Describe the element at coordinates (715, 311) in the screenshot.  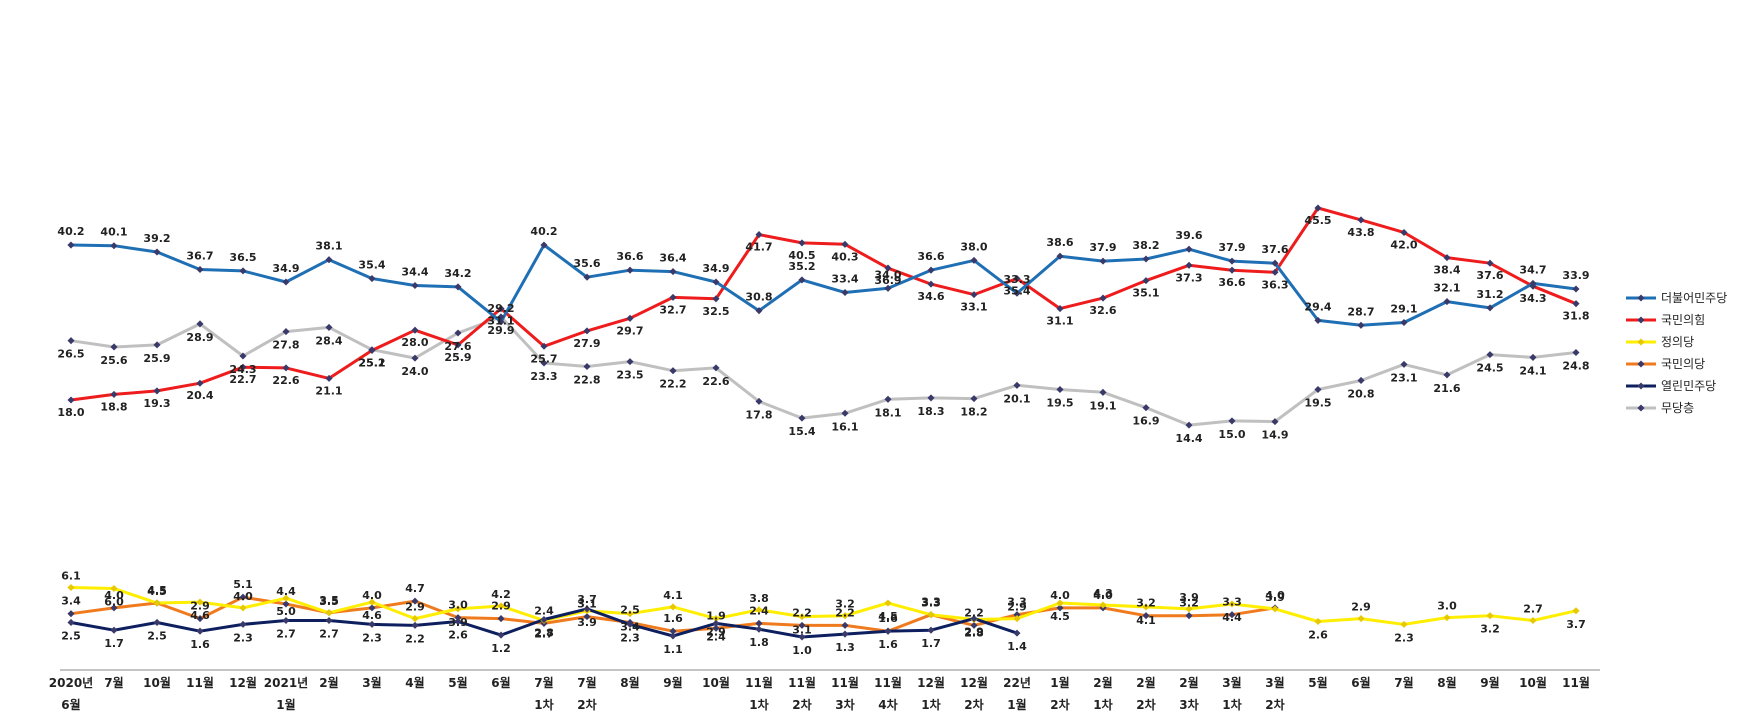
I see `data-label-국민의힘: 32.5` at that location.